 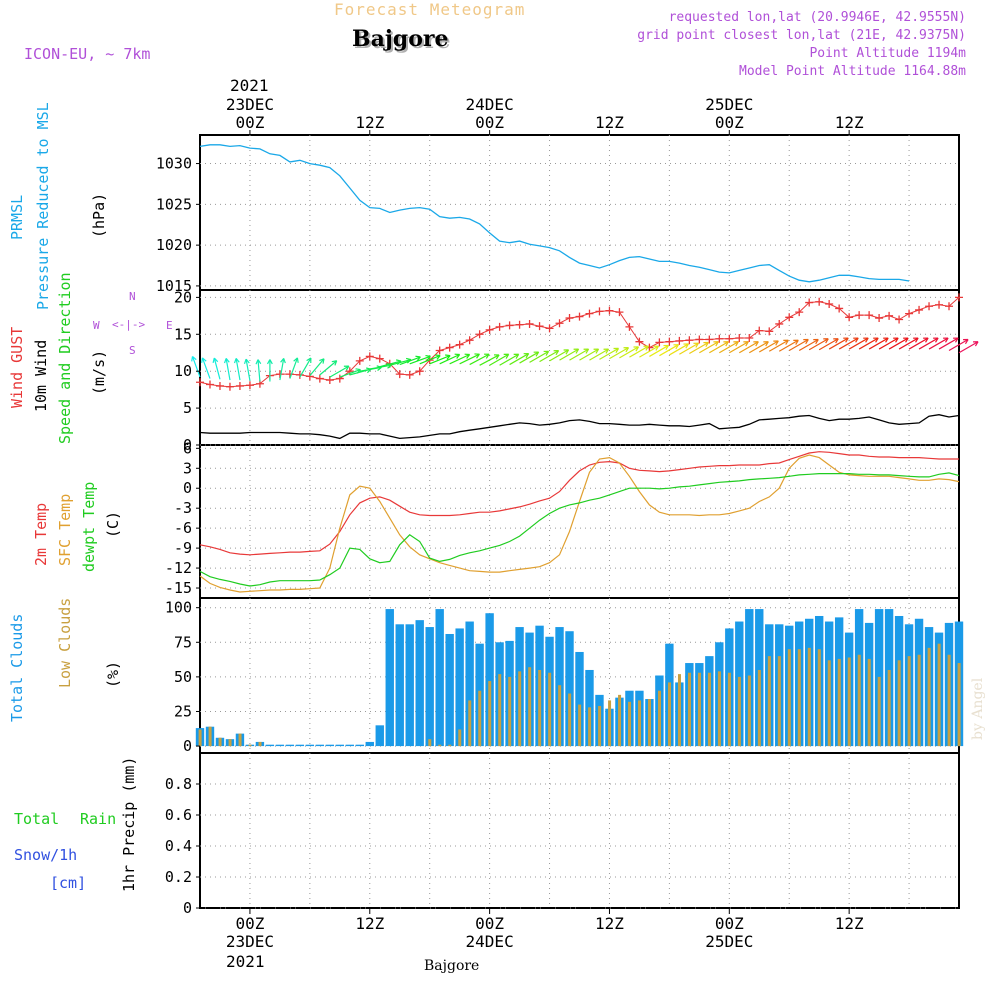 What do you see at coordinates (178, 608) in the screenshot?
I see `y-tick-label: 100` at bounding box center [178, 608].